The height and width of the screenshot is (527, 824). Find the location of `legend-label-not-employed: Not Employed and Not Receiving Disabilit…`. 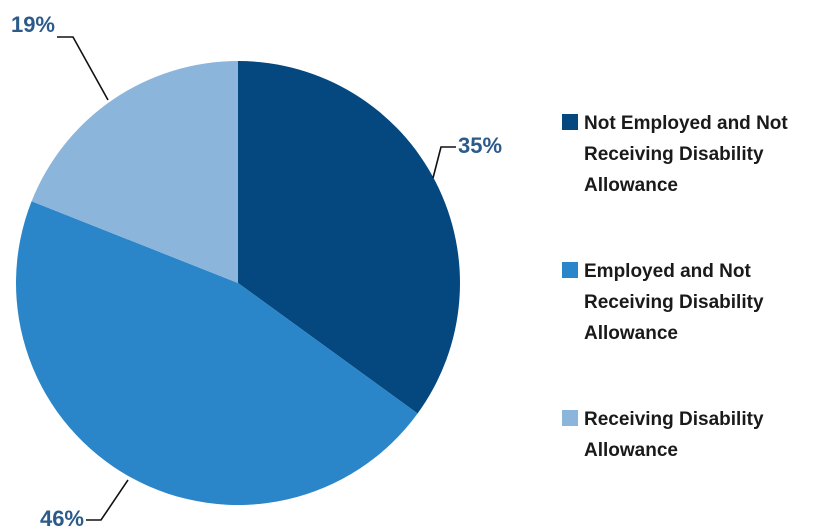

legend-label-not-employed: Not Employed and Not Receiving Disabilit… is located at coordinates (686, 154).